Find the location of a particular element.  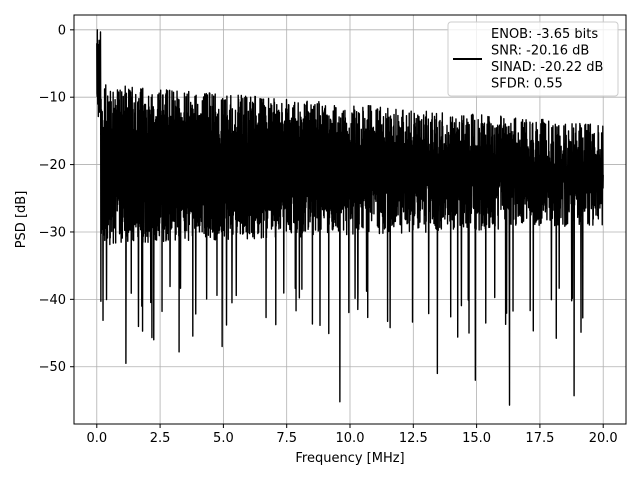

y-tick-label: −30 is located at coordinates (52, 232).